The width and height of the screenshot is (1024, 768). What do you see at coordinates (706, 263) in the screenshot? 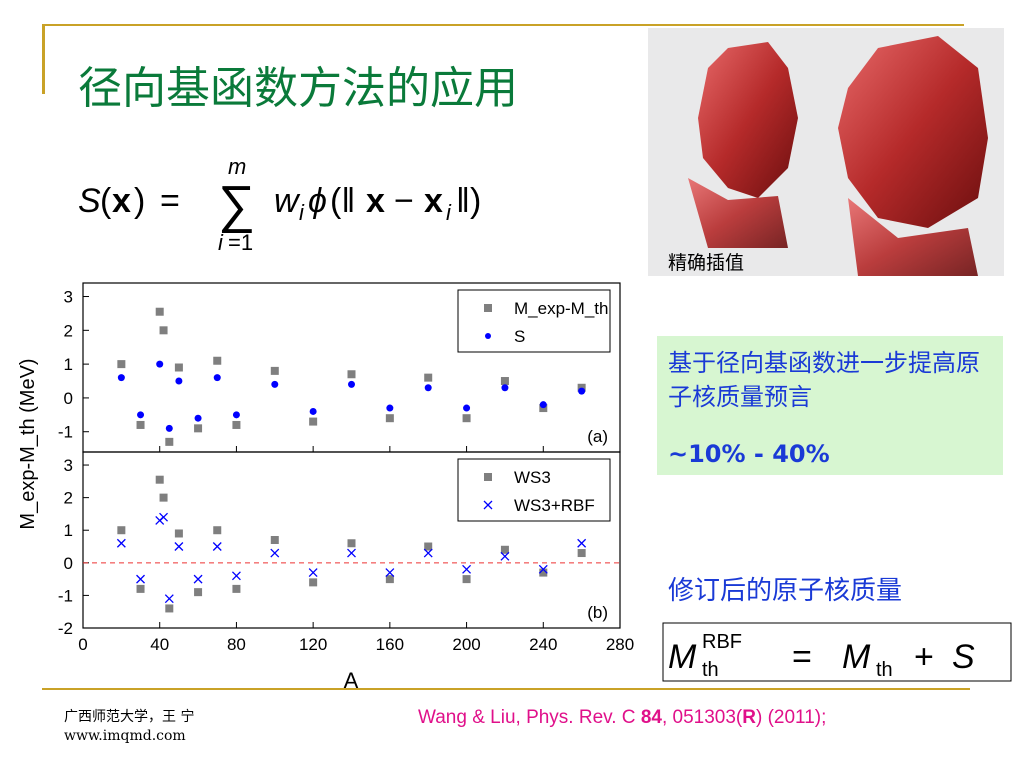
I see `image-caption: 精确插值` at bounding box center [706, 263].